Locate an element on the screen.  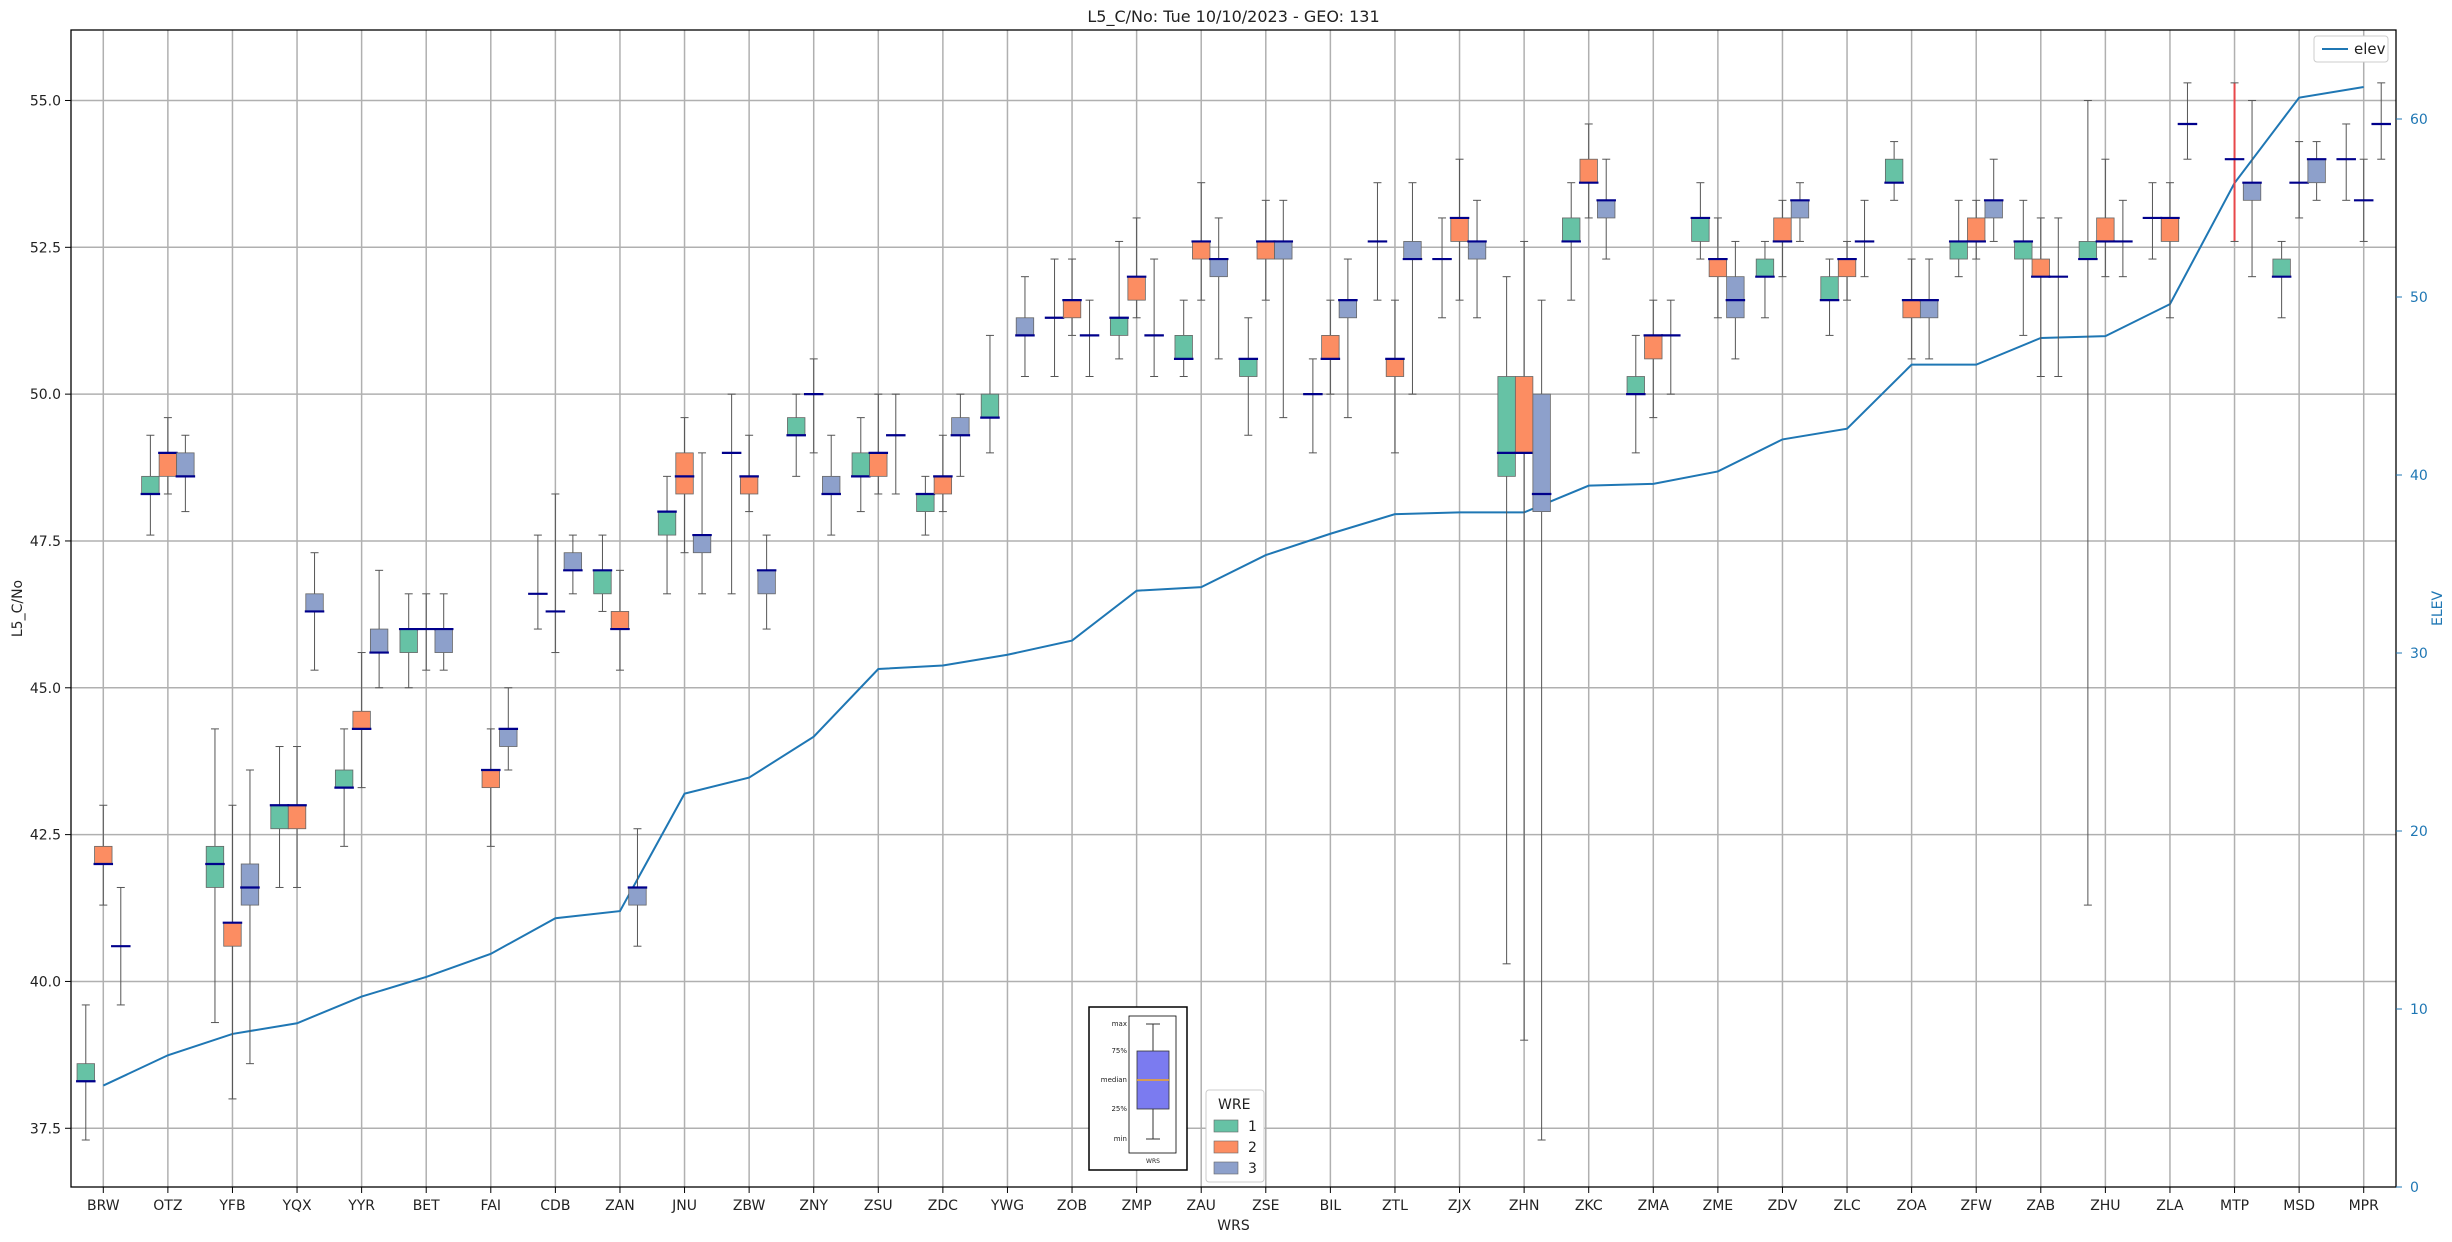
x-tick-label: ZME is located at coordinates (1718, 1206).